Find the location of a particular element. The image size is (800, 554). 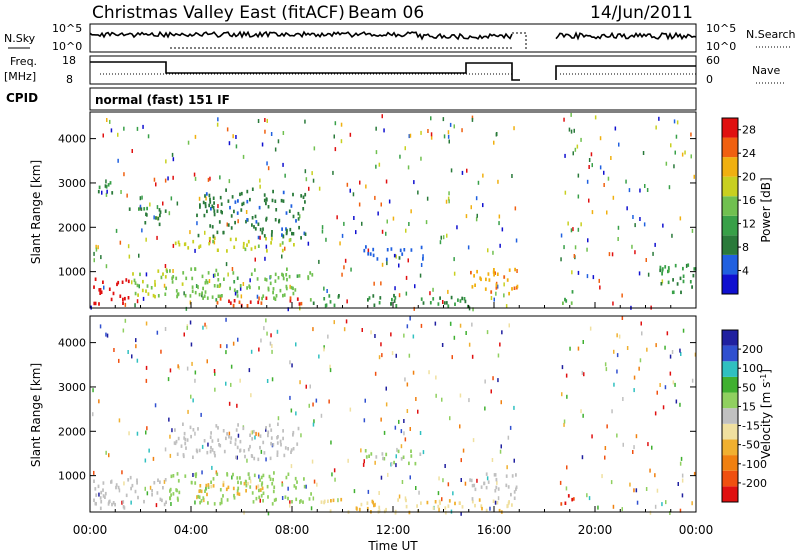

cpid-frame is located at coordinates (393, 99).